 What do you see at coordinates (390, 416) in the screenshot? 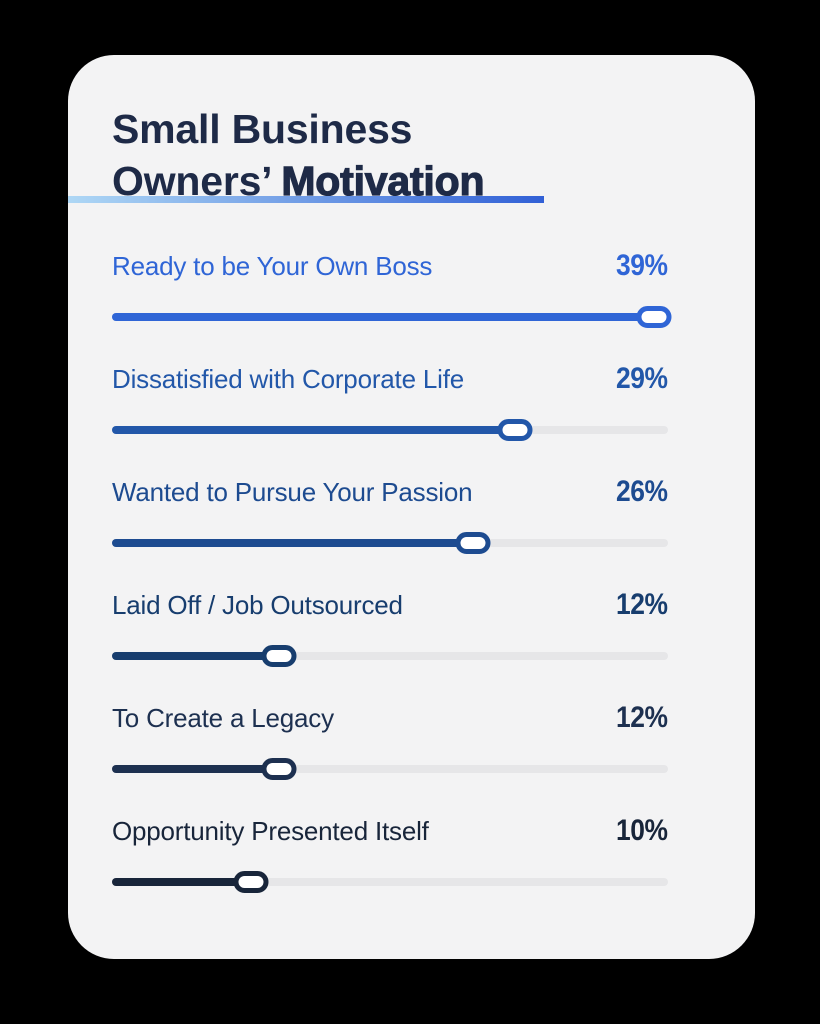
I see `motivation-row: Dissatisfied with Corporate Life 29%` at bounding box center [390, 416].